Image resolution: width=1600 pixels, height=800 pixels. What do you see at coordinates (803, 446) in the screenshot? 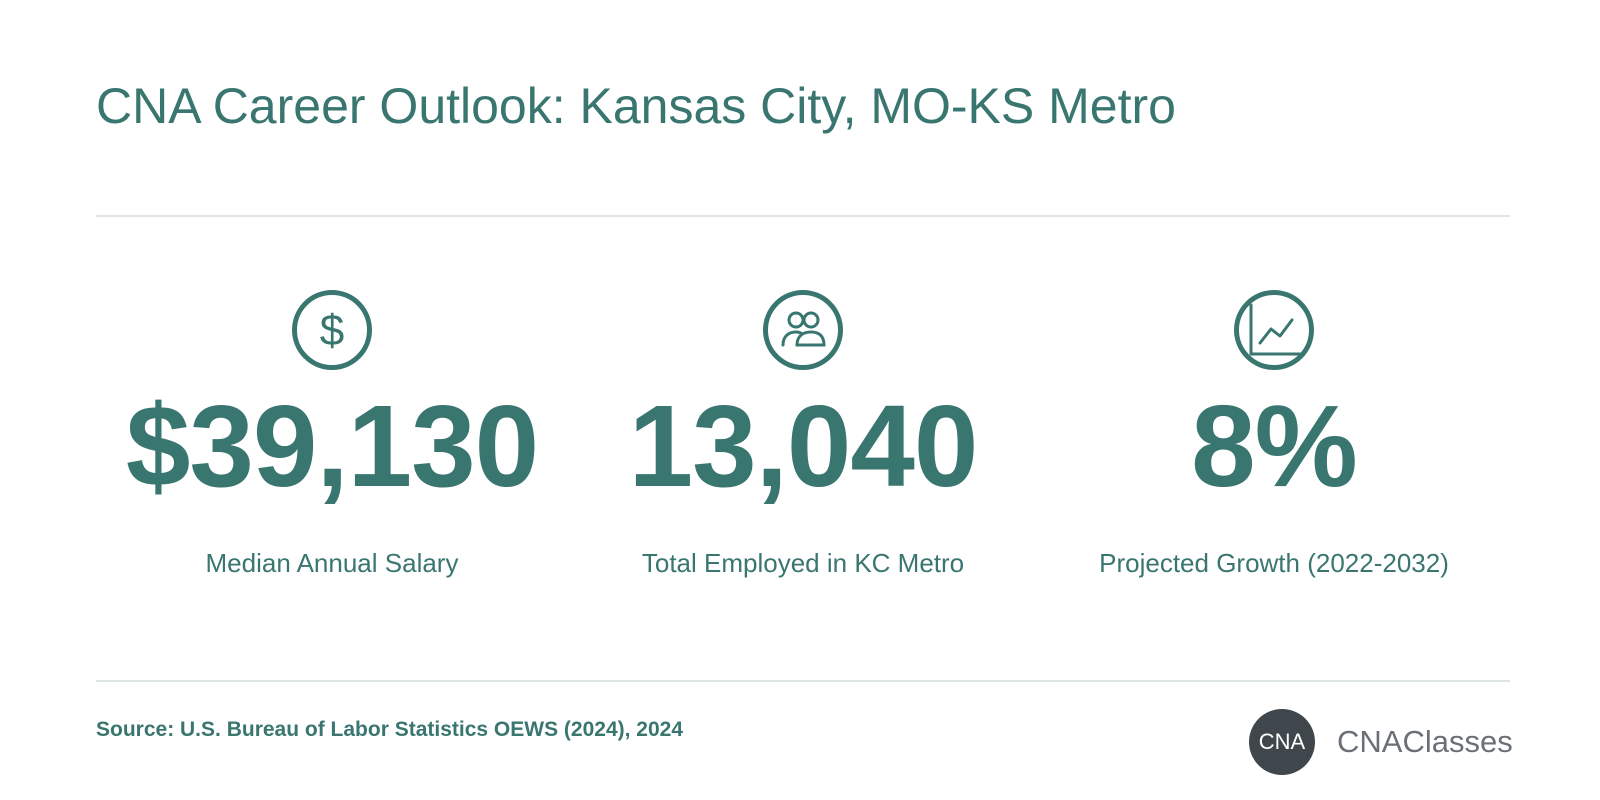
I see `stat-value: 13,040` at bounding box center [803, 446].